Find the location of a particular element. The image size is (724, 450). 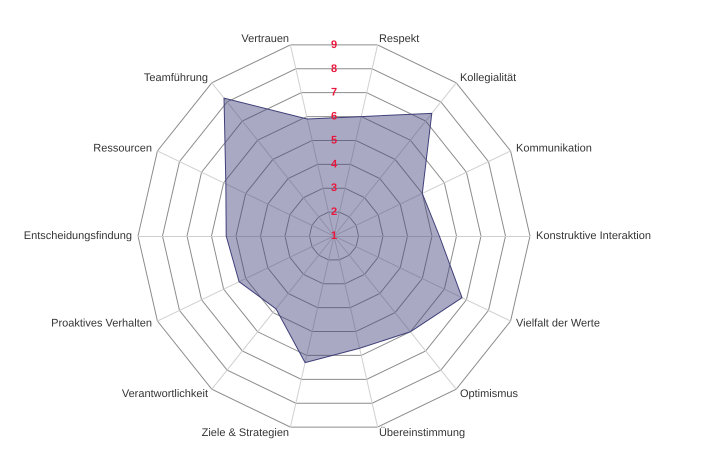

spoke-label: Kommunikation is located at coordinates (554, 148).